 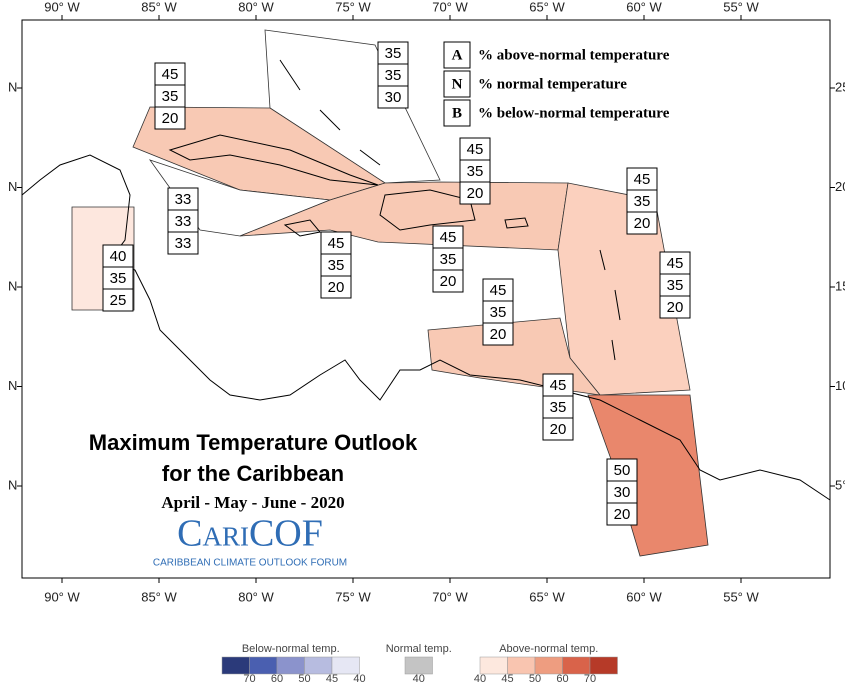 What do you see at coordinates (450, 7) in the screenshot?
I see `lon-label-top: 70° W` at bounding box center [450, 7].